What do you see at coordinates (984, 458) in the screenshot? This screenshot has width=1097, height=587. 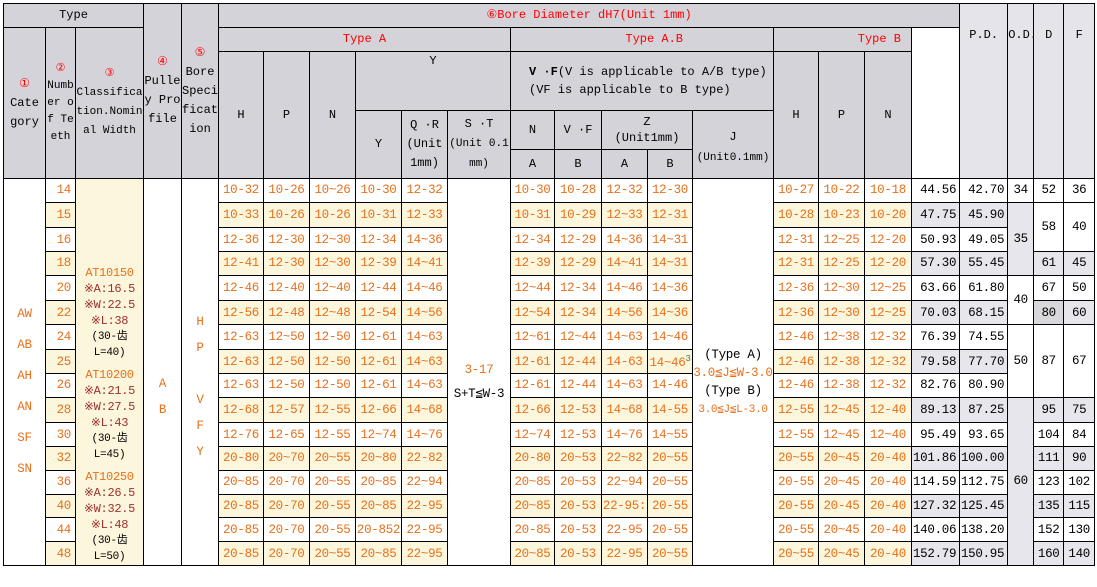 I see `od-cell: 100.00` at bounding box center [984, 458].